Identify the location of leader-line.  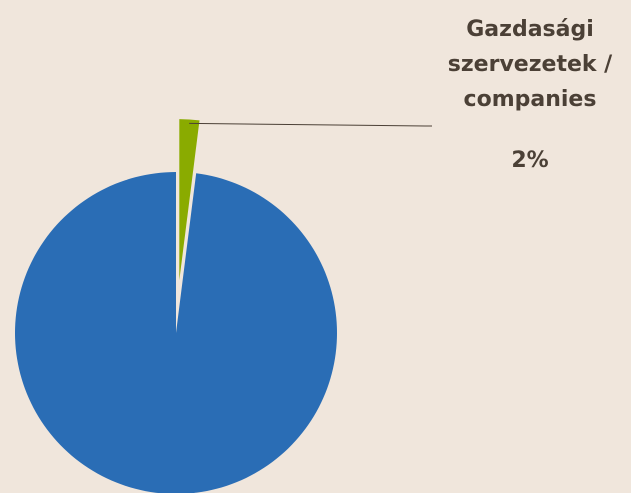
(310, 124).